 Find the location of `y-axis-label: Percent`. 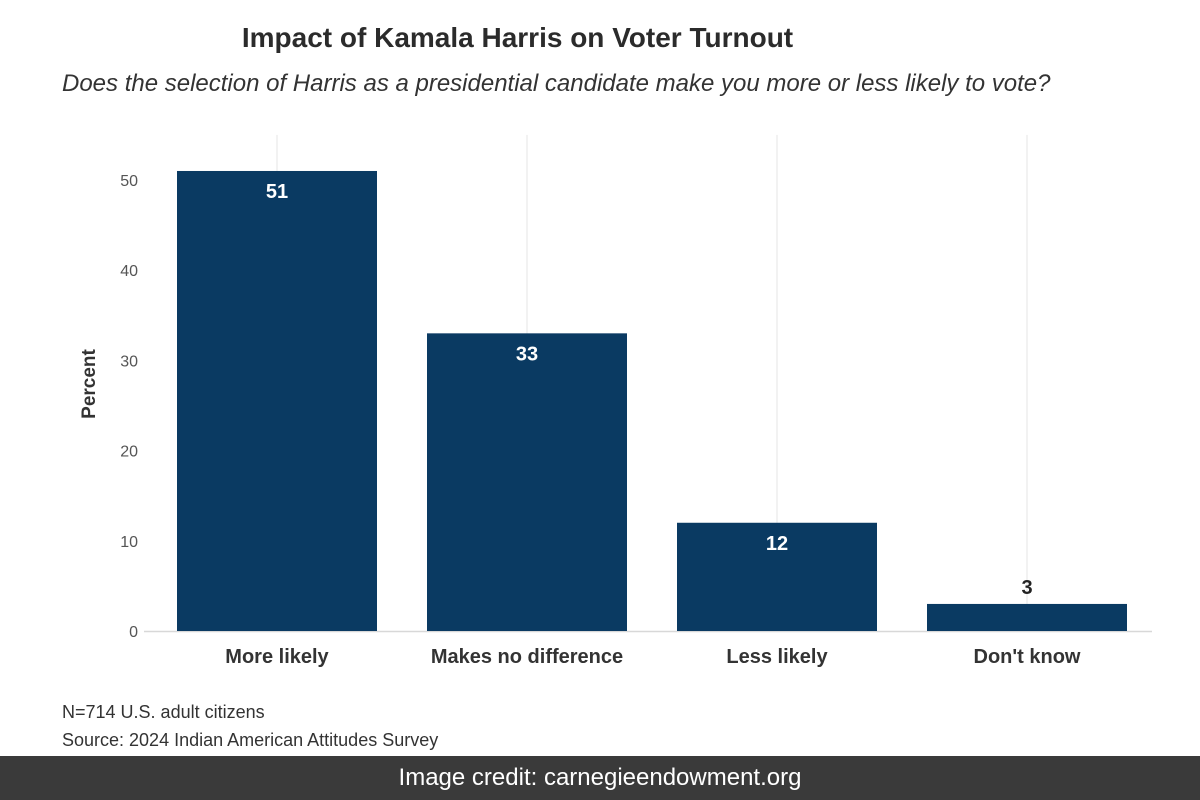

y-axis-label: Percent is located at coordinates (89, 383).